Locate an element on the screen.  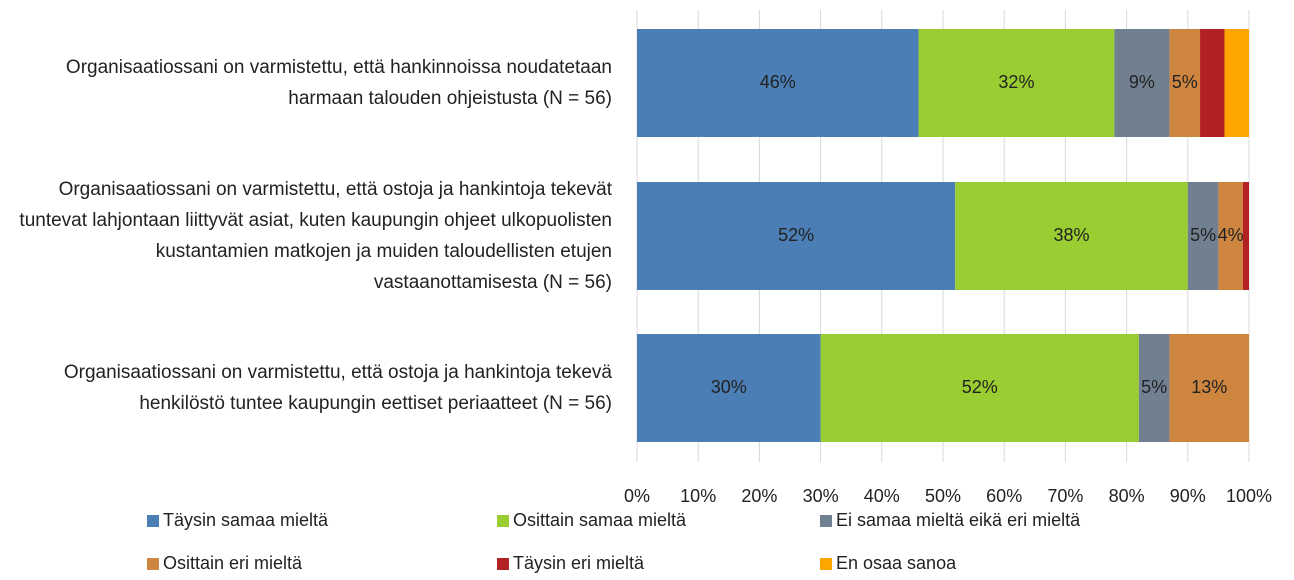
data-label: 9% is located at coordinates (1142, 82).